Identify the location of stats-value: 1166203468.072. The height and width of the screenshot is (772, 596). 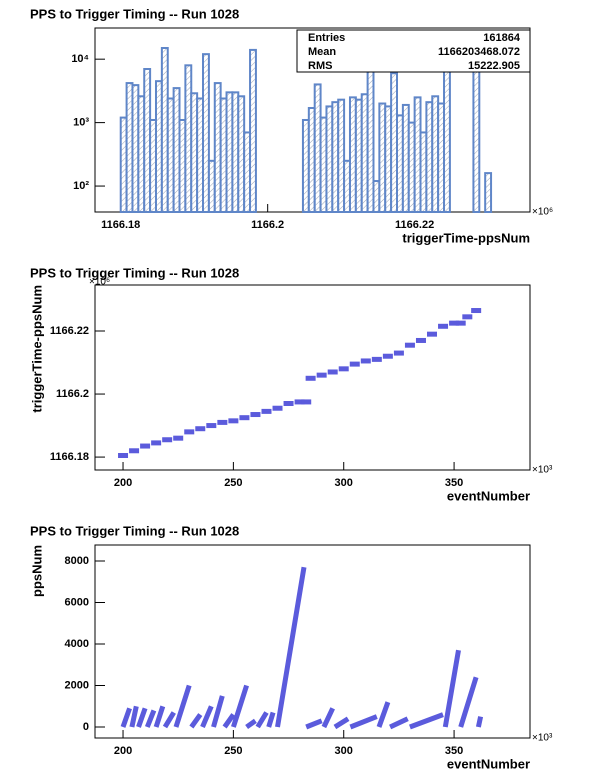
(479, 52).